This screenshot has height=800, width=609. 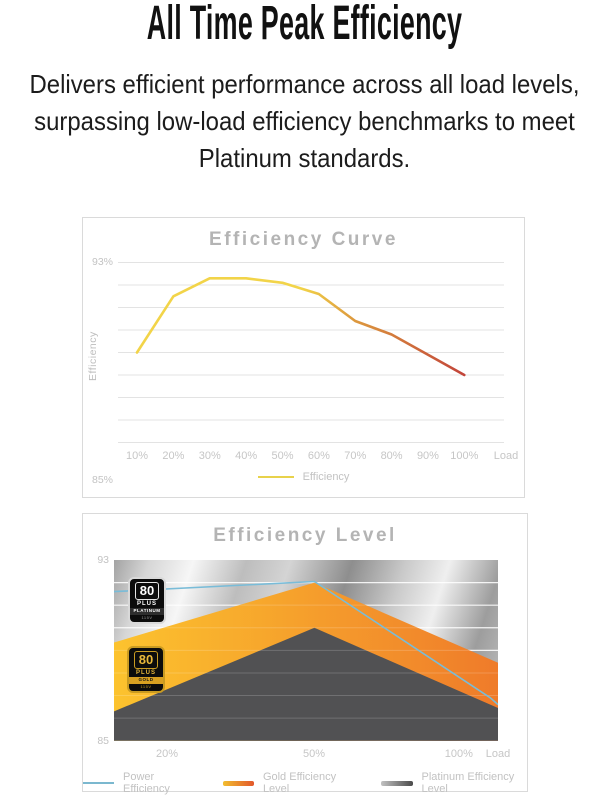 I want to click on x-tick-70%: 70%, so click(x=355, y=456).